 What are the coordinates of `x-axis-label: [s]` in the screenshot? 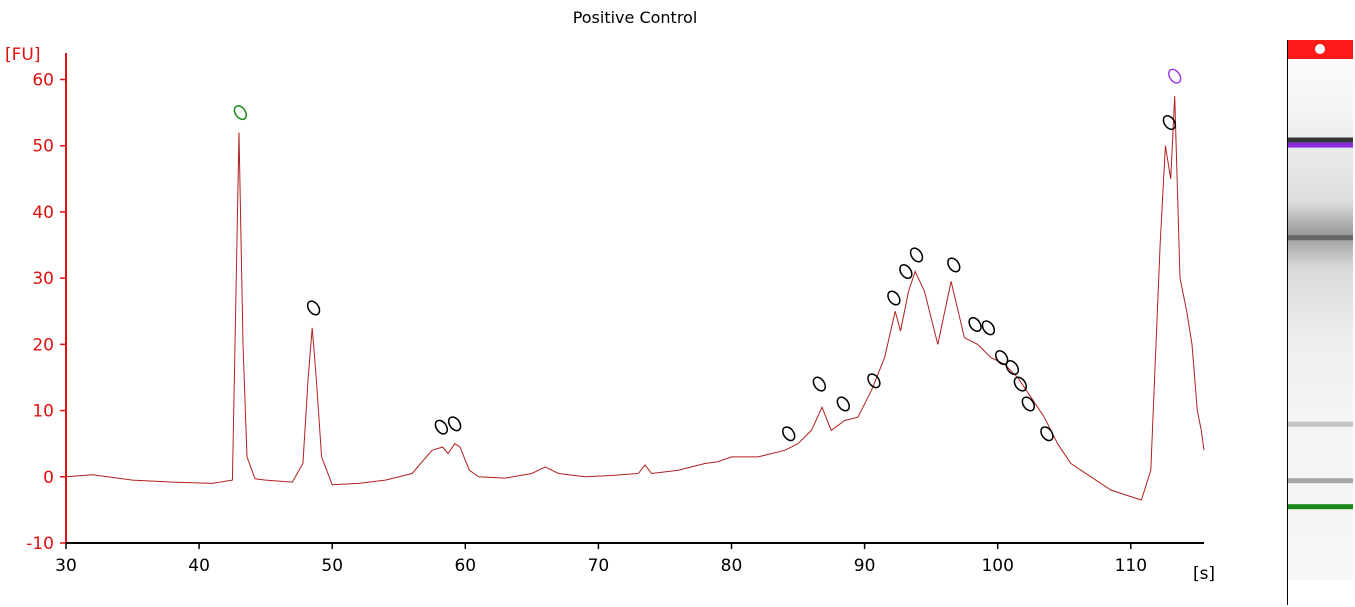 It's located at (1204, 574).